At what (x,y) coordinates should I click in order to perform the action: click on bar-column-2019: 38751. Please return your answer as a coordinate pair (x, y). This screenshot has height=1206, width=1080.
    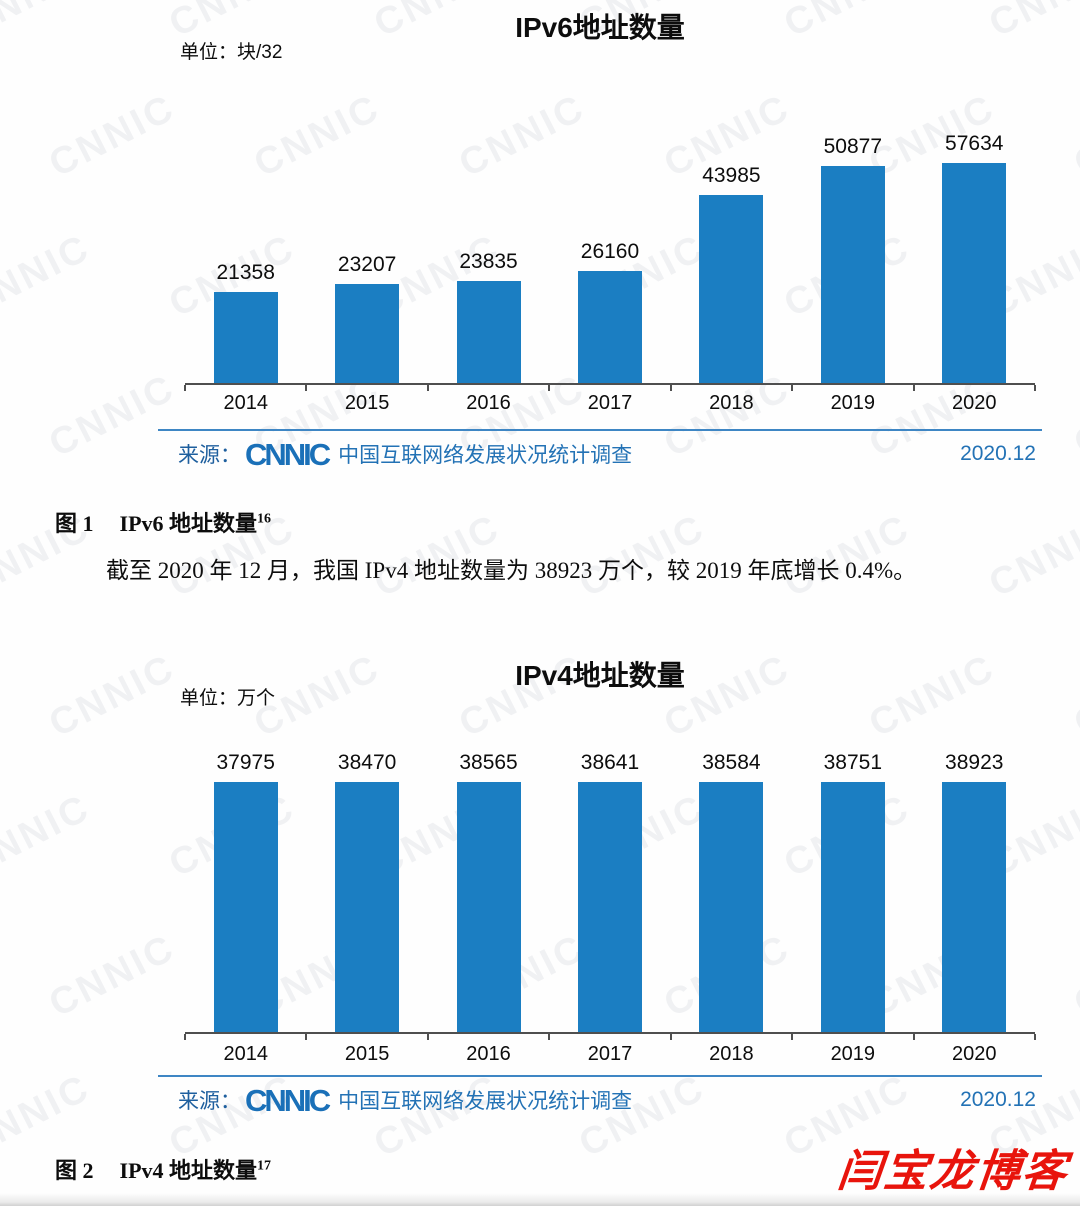
    Looking at the image, I should click on (852, 892).